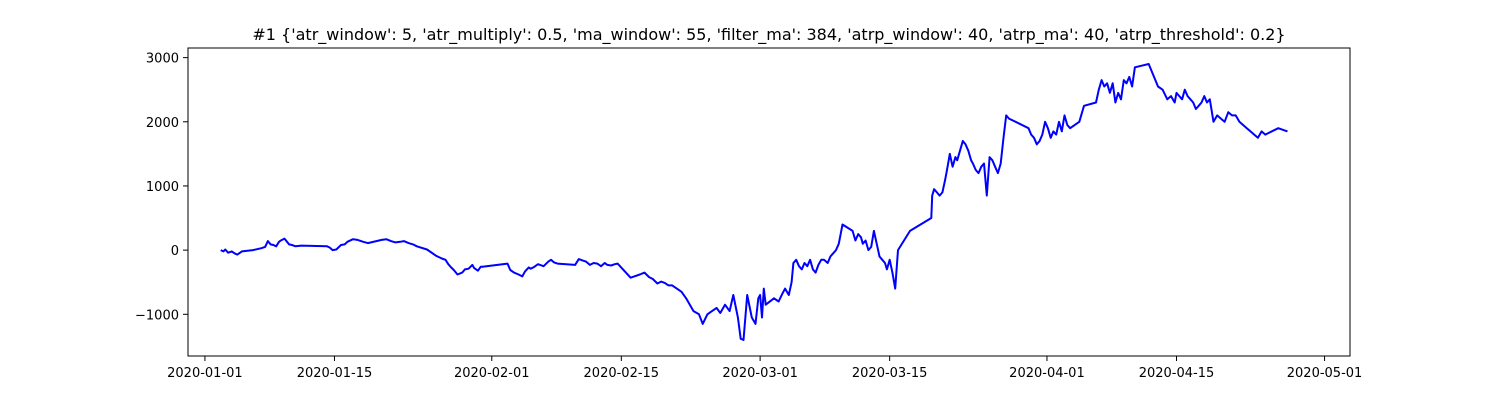 The image size is (1500, 400). What do you see at coordinates (335, 373) in the screenshot?
I see `x-tick-label: 2020-01-15` at bounding box center [335, 373].